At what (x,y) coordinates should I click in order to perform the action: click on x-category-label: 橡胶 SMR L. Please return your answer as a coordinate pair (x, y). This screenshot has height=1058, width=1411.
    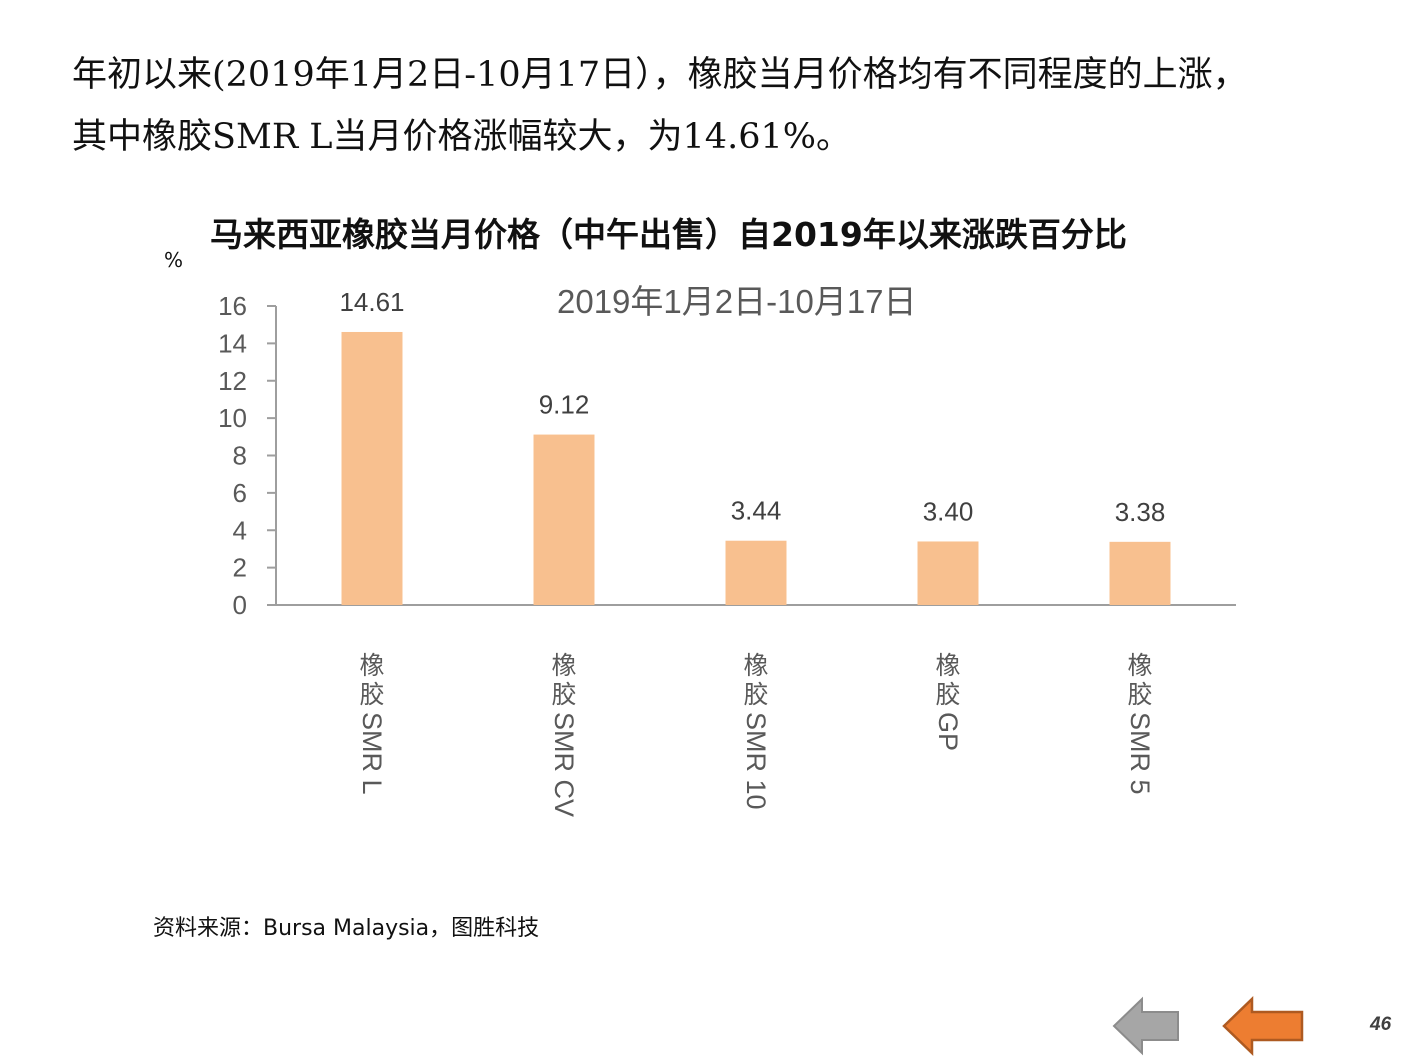
    Looking at the image, I should click on (372, 723).